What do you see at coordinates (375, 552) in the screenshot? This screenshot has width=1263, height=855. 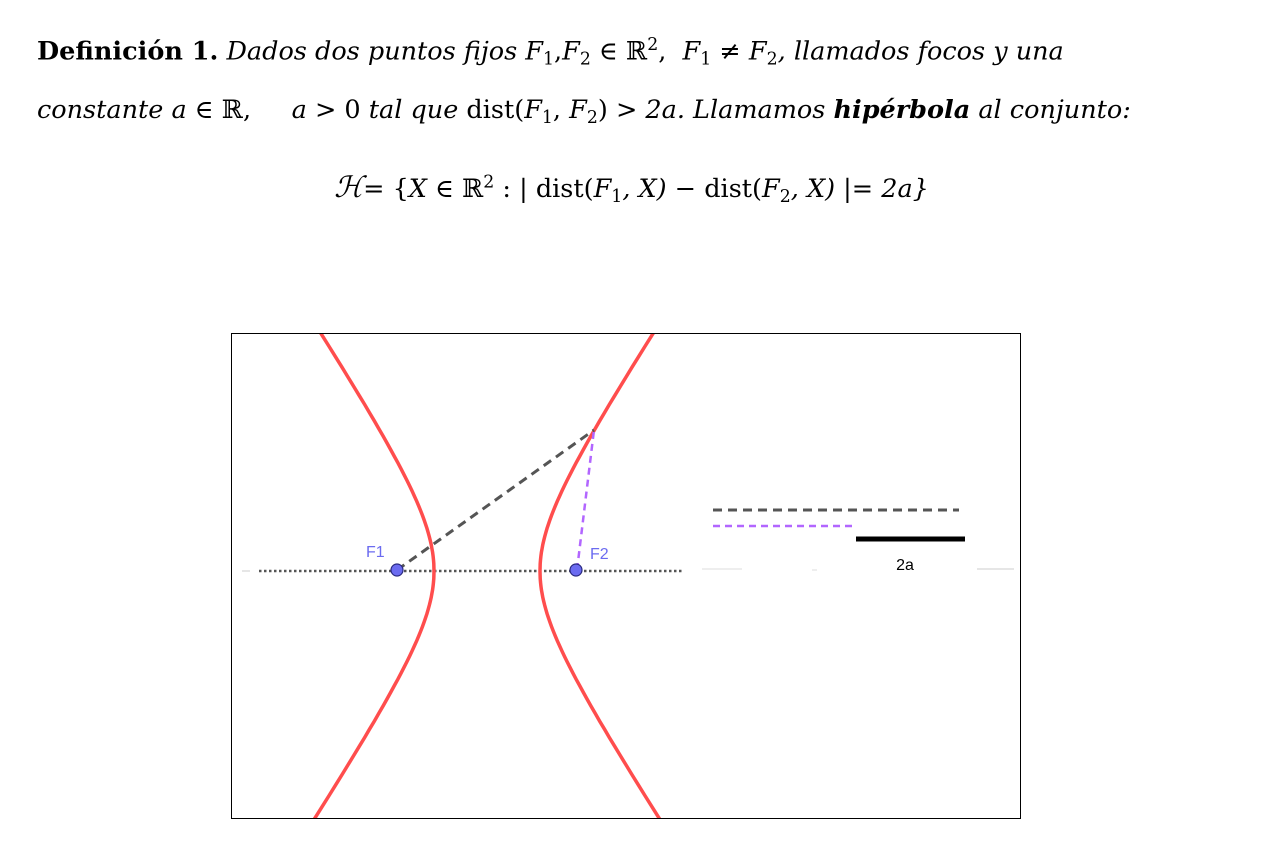 I see `focus-1-label: F1` at bounding box center [375, 552].